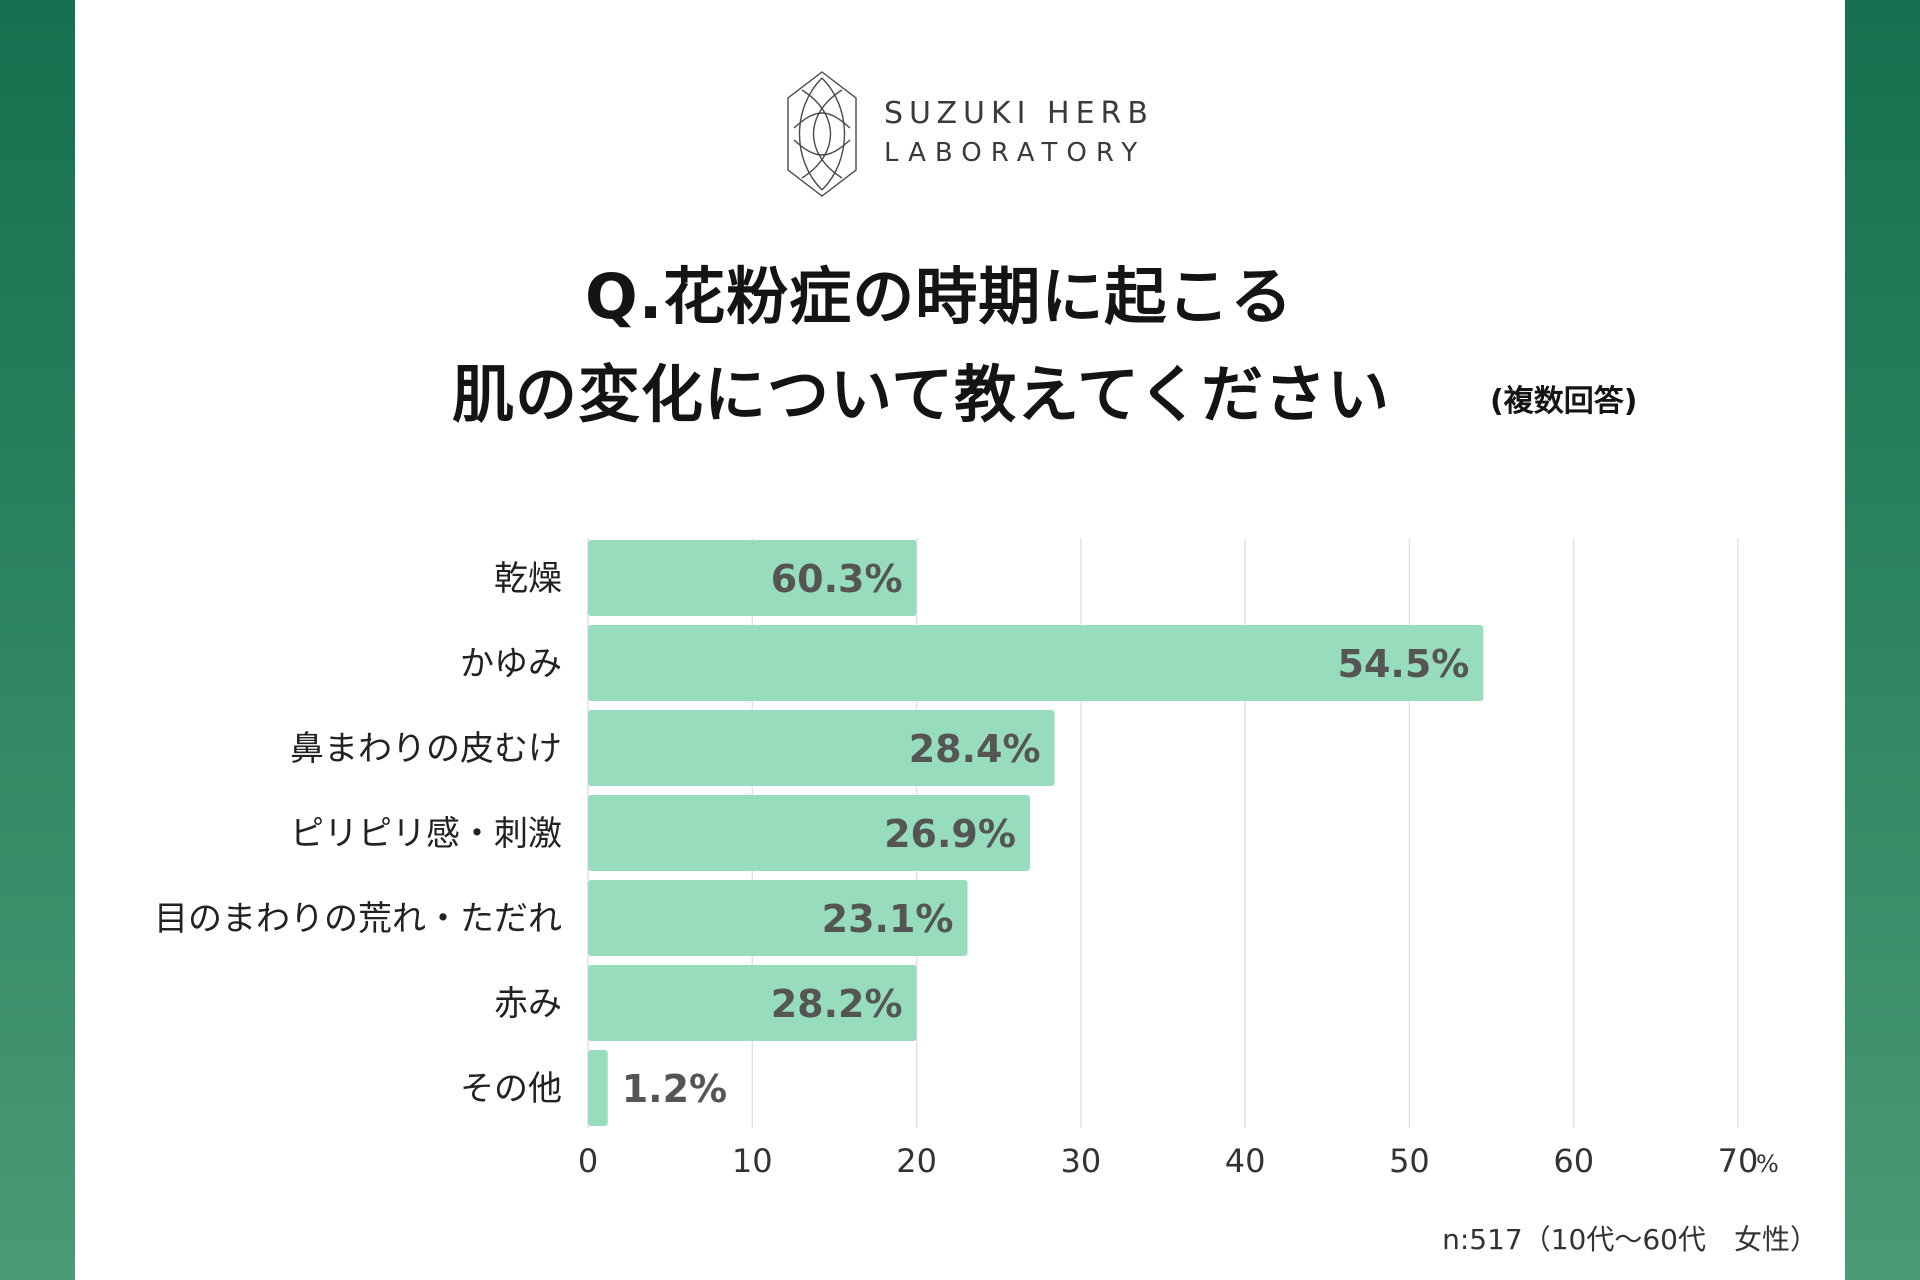 The width and height of the screenshot is (1920, 1280). Describe the element at coordinates (528, 579) in the screenshot. I see `category-label-1: 乾燥` at that location.